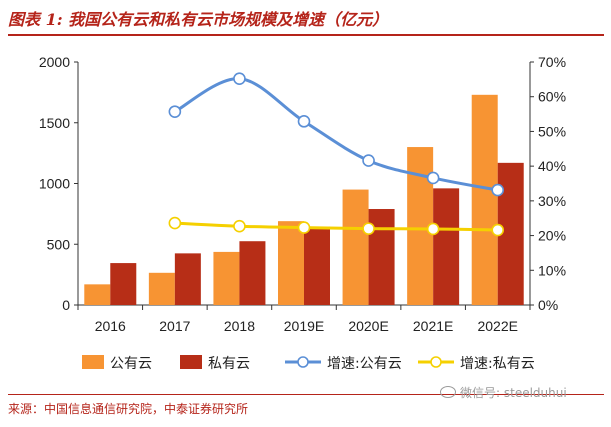  What do you see at coordinates (110, 326) in the screenshot?
I see `x-tick-label: 2016` at bounding box center [110, 326].